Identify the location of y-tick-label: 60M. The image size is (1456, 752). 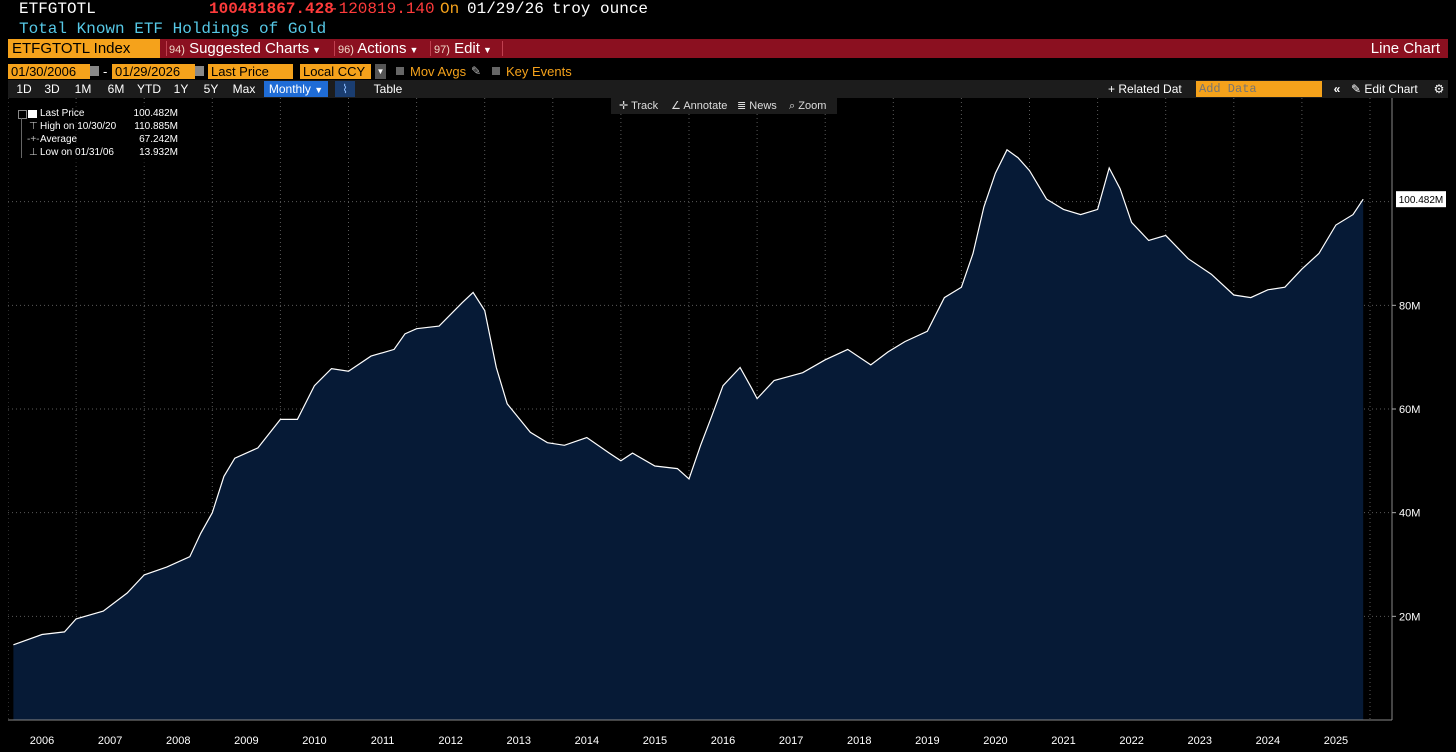
(1409, 410).